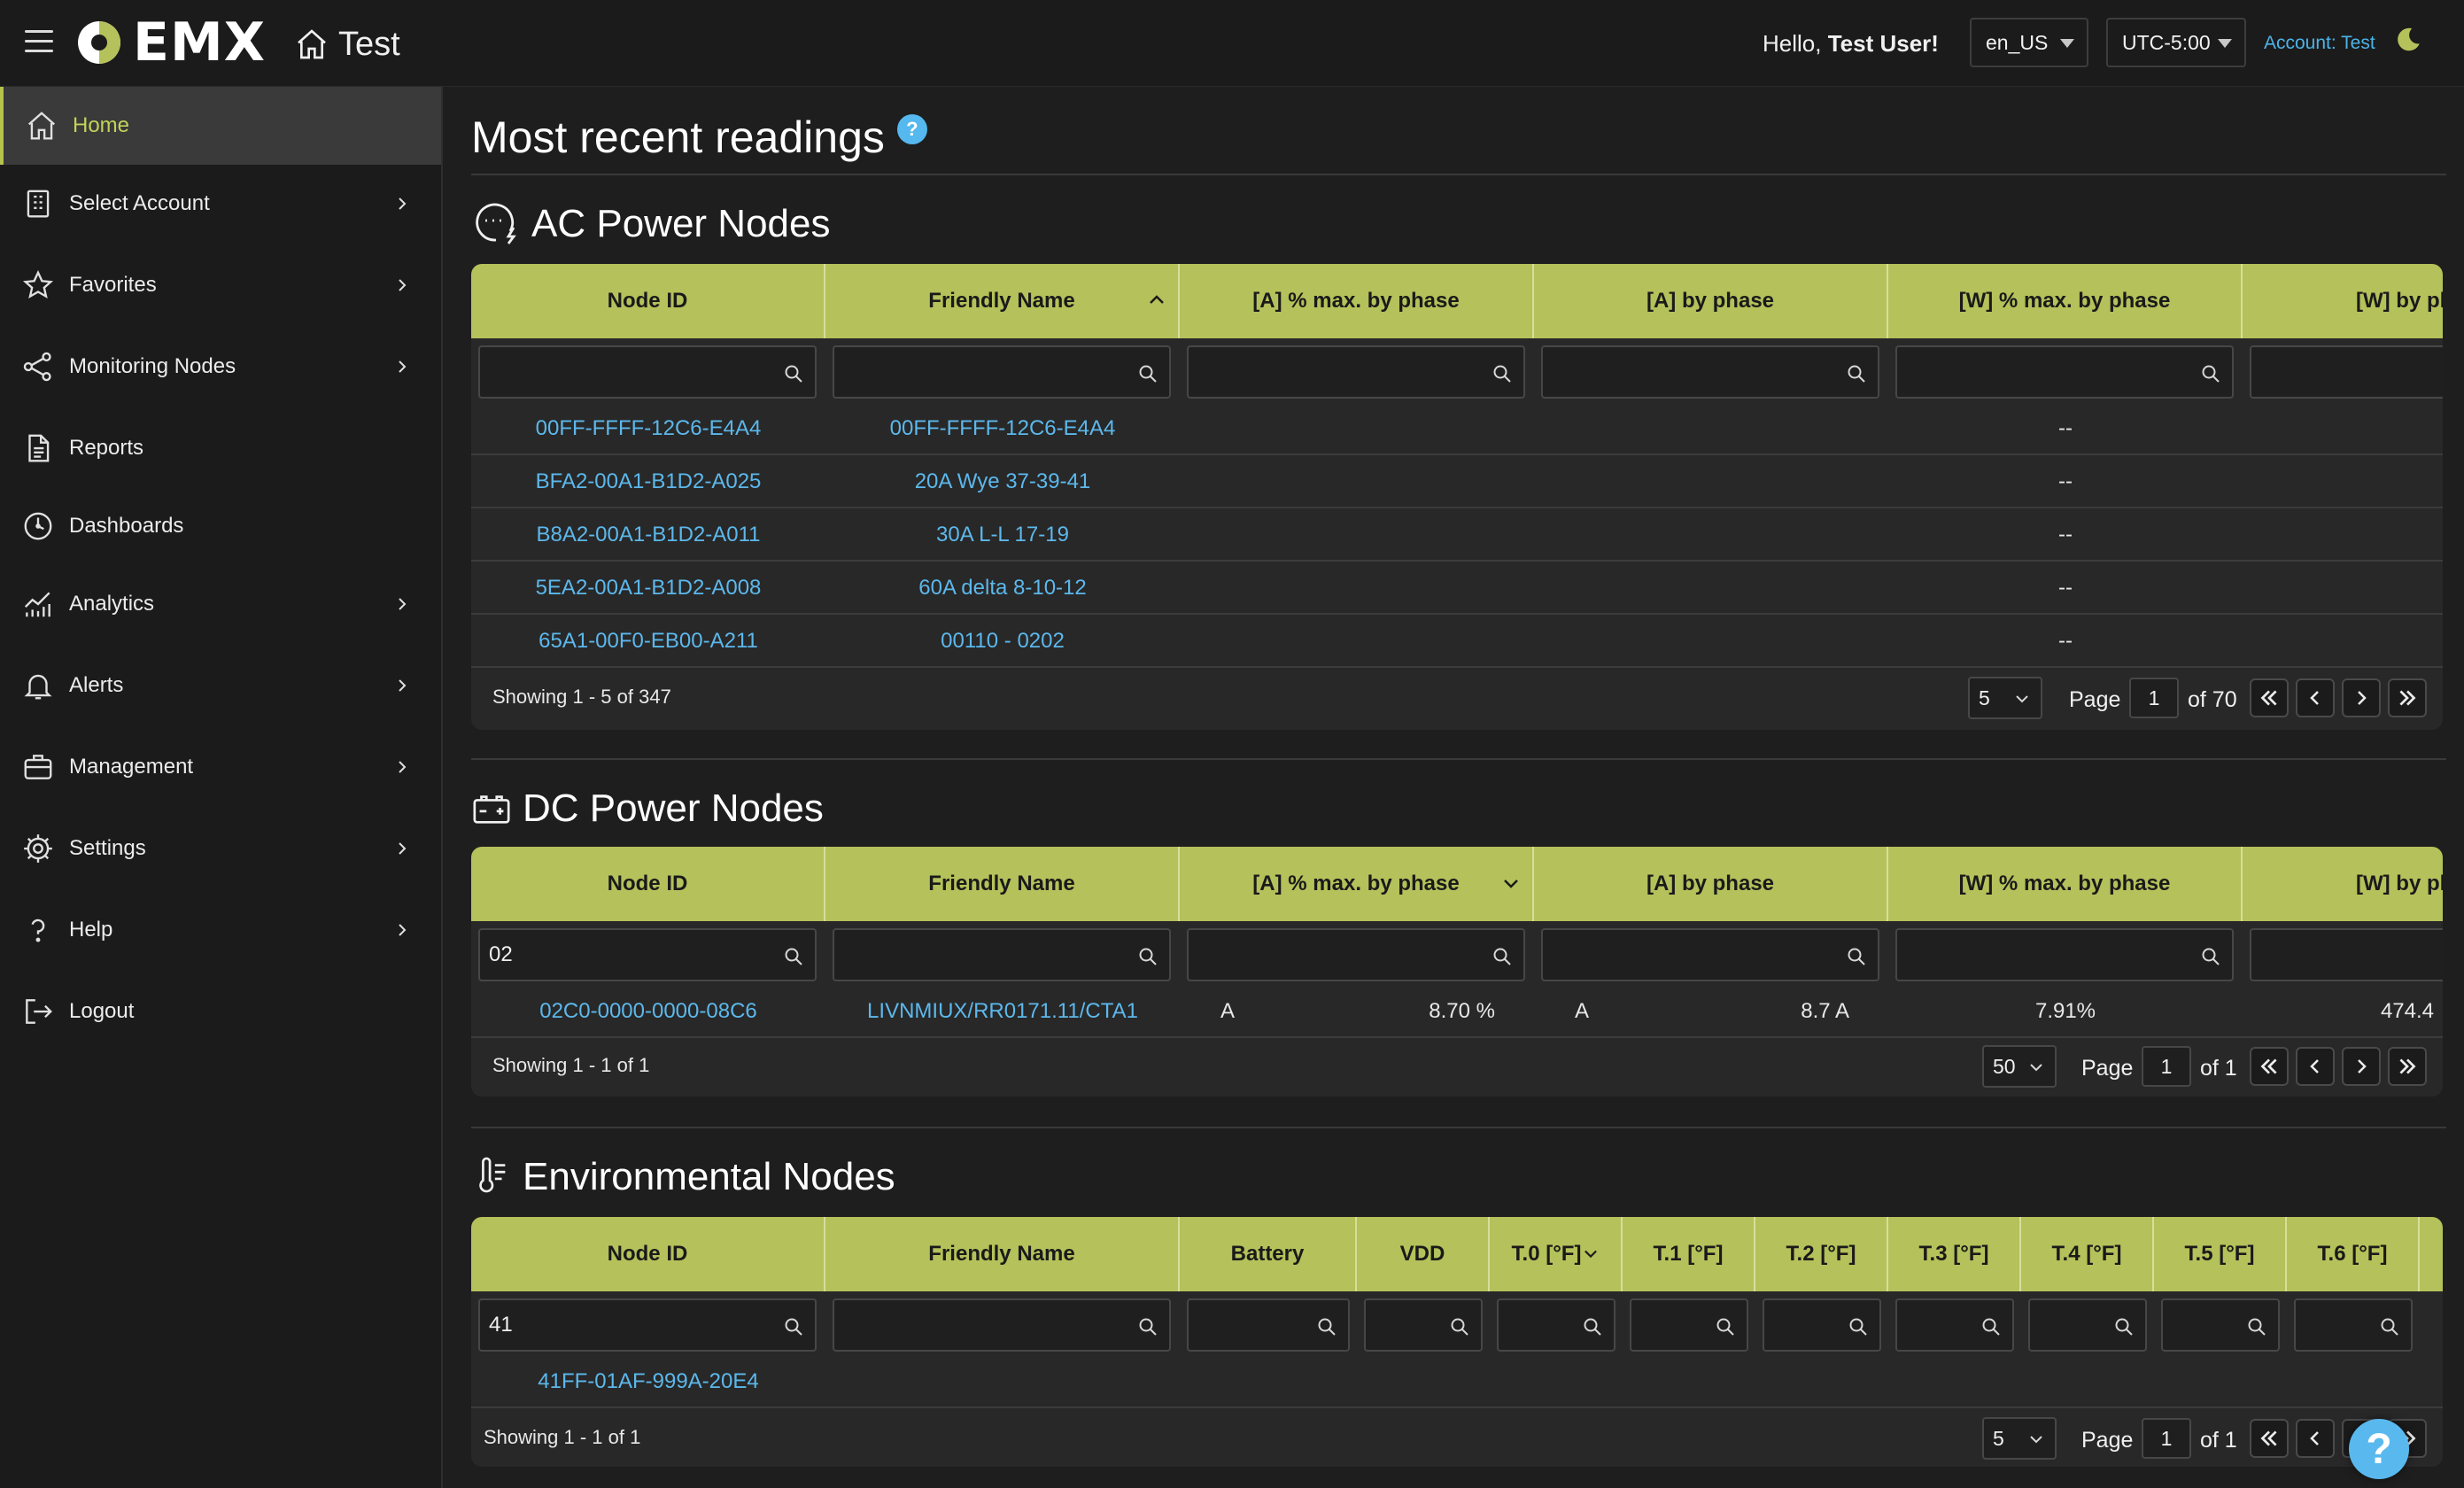 This screenshot has height=1488, width=2464. I want to click on dark-mode-toggle-icon, so click(2408, 40).